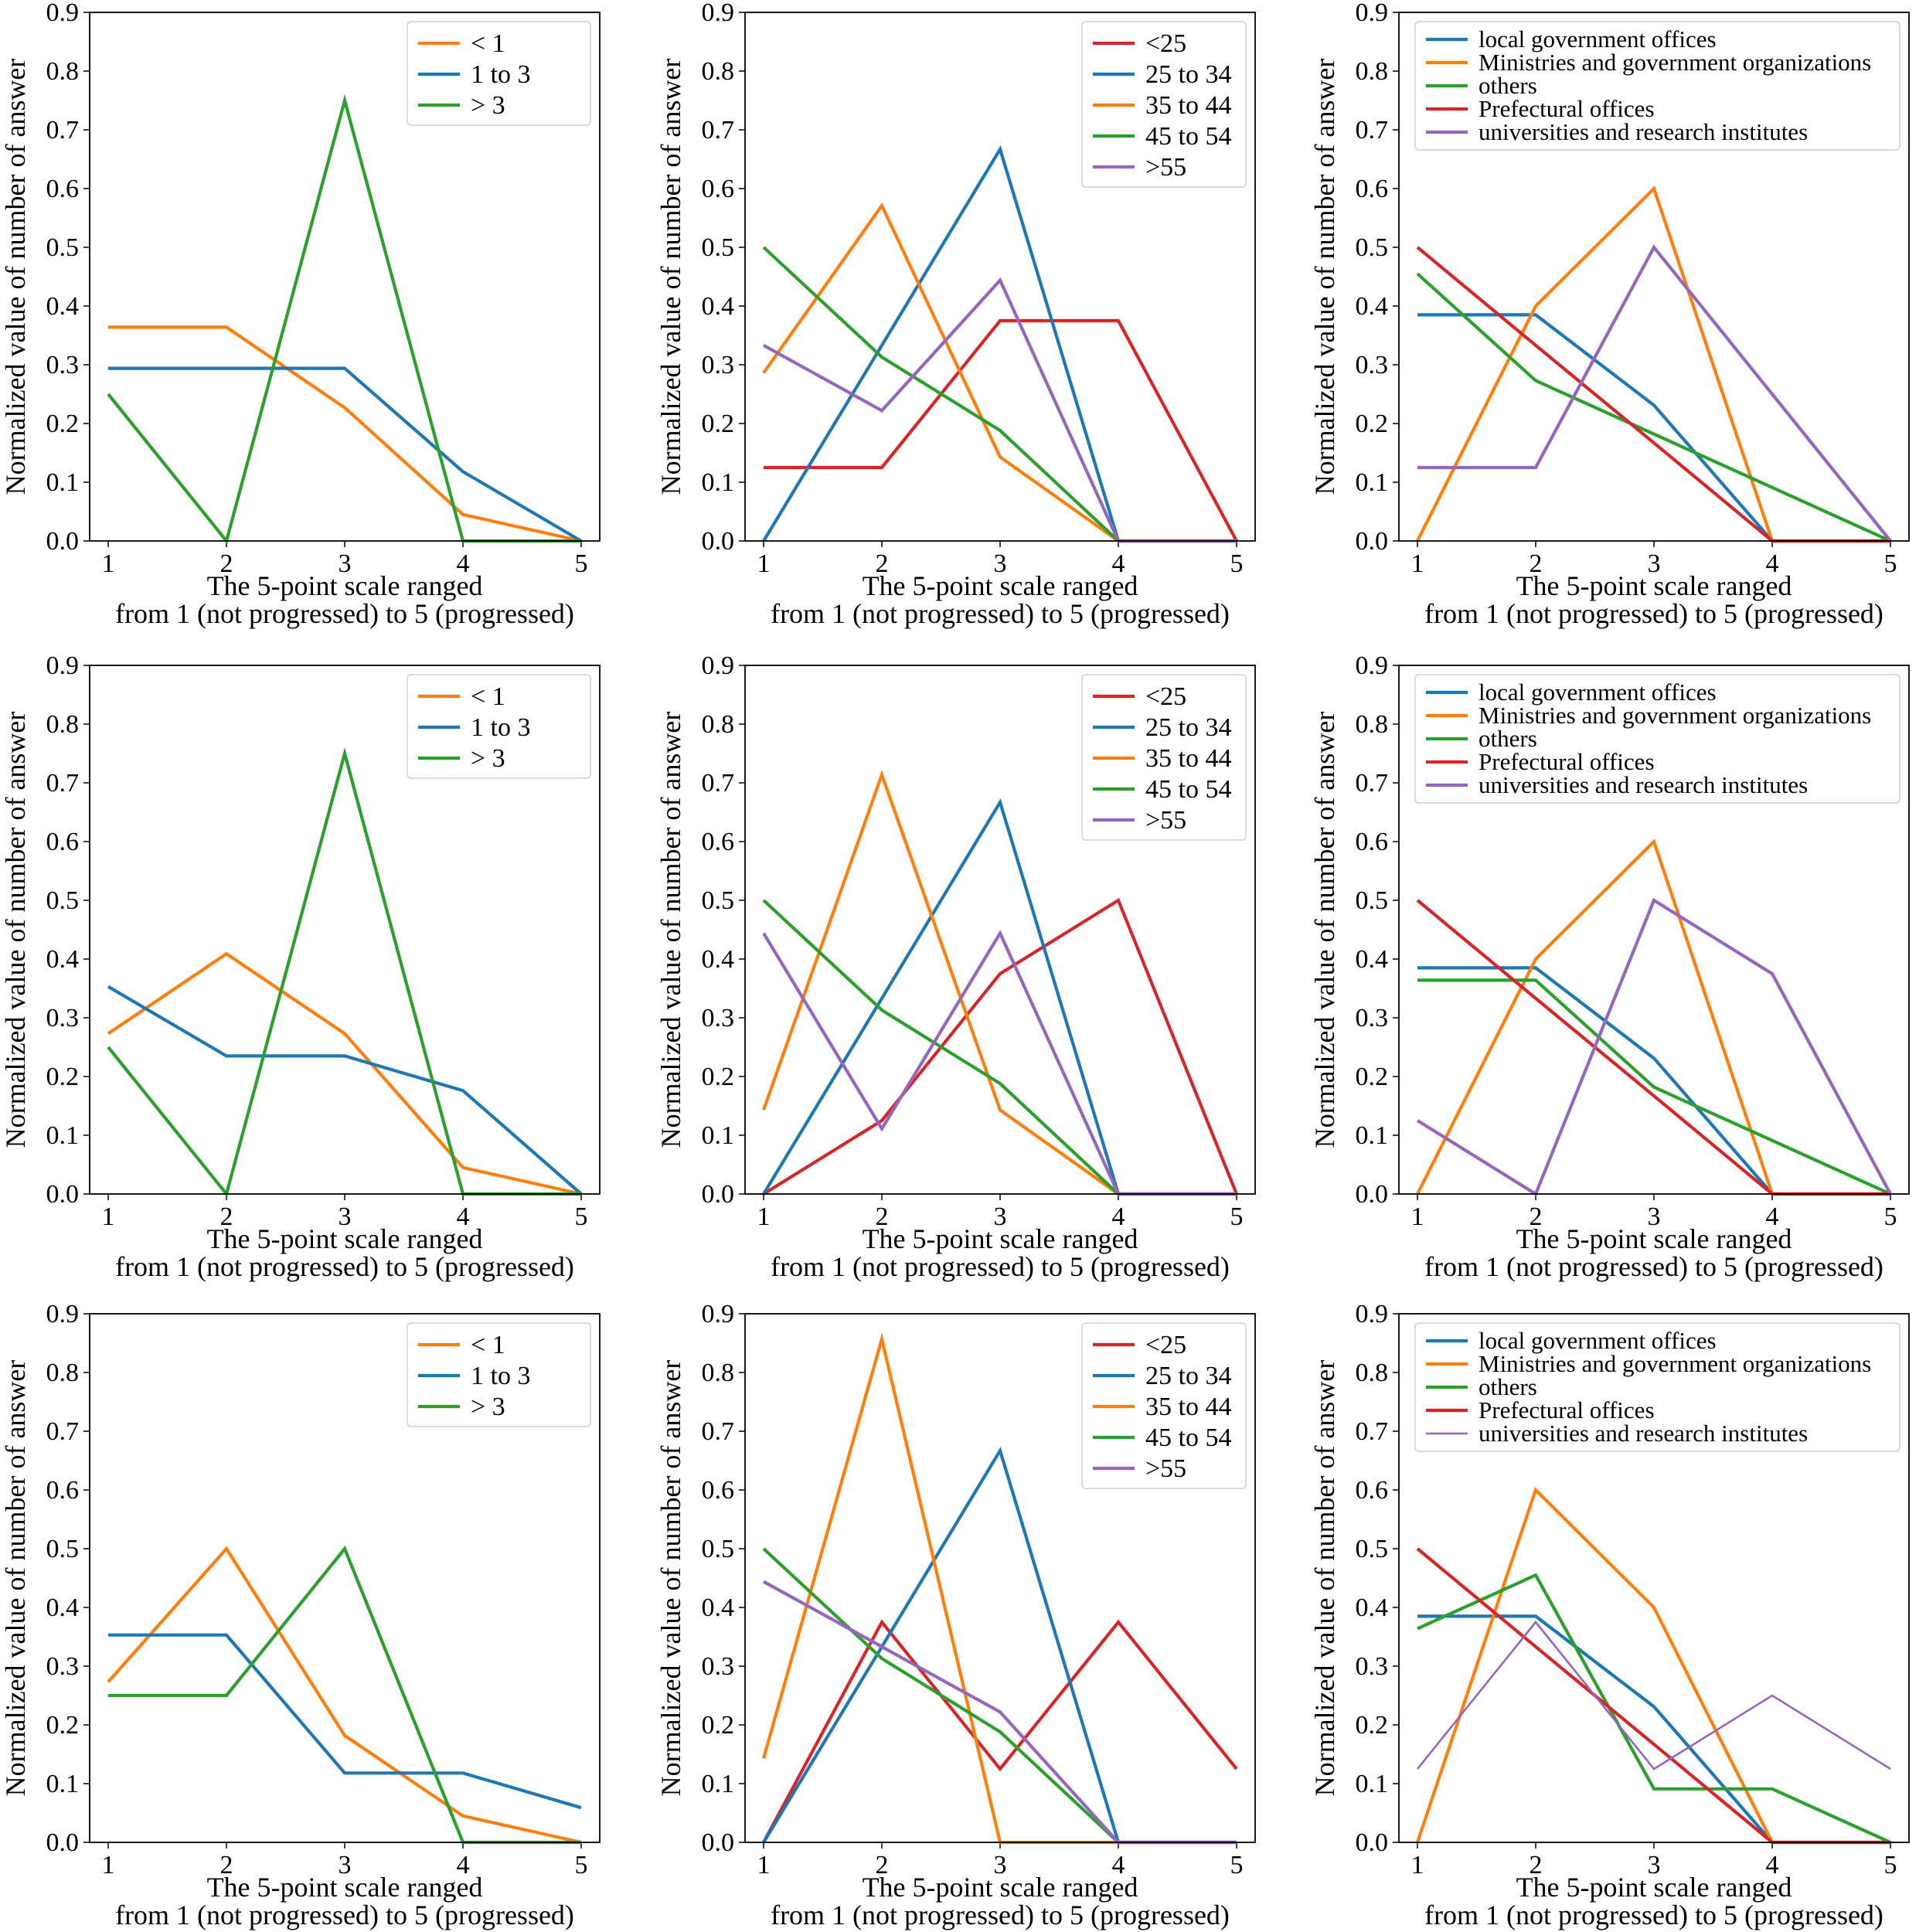 Image resolution: width=1926 pixels, height=1932 pixels. I want to click on legend-label: 35 to 44, so click(1188, 1407).